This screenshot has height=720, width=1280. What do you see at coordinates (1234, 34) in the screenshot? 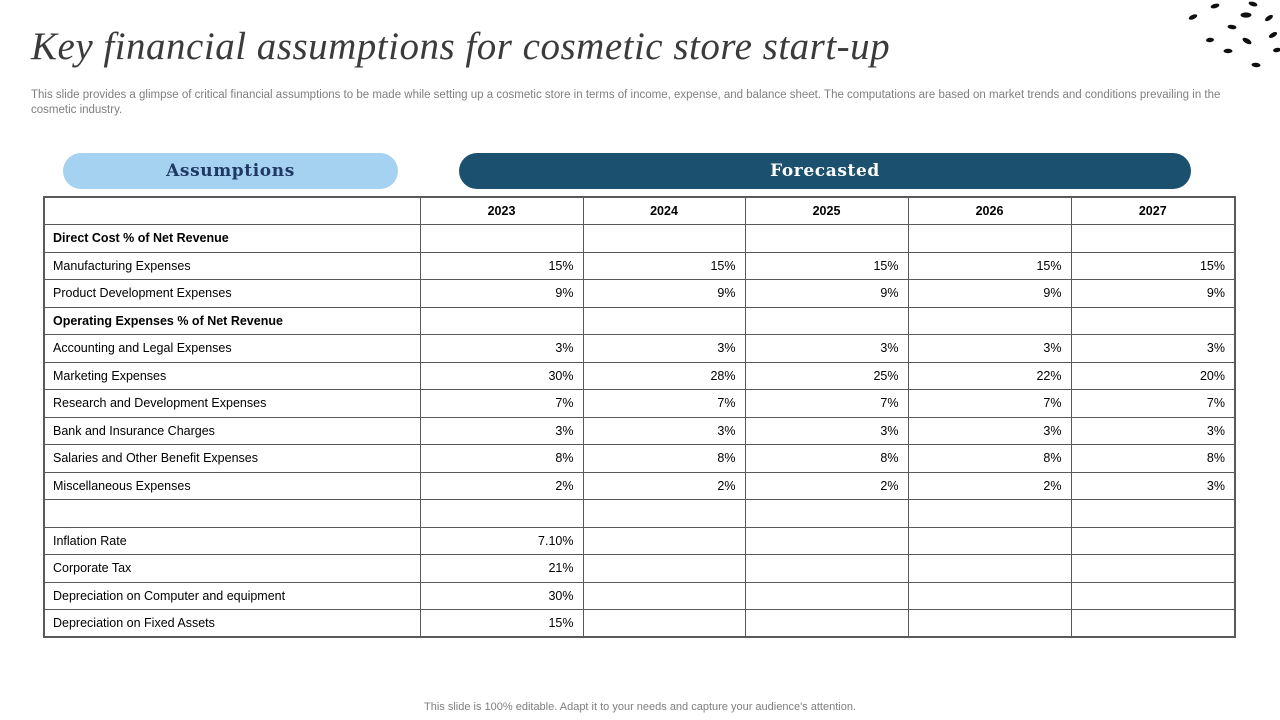
I see `scatter-dots-icon` at bounding box center [1234, 34].